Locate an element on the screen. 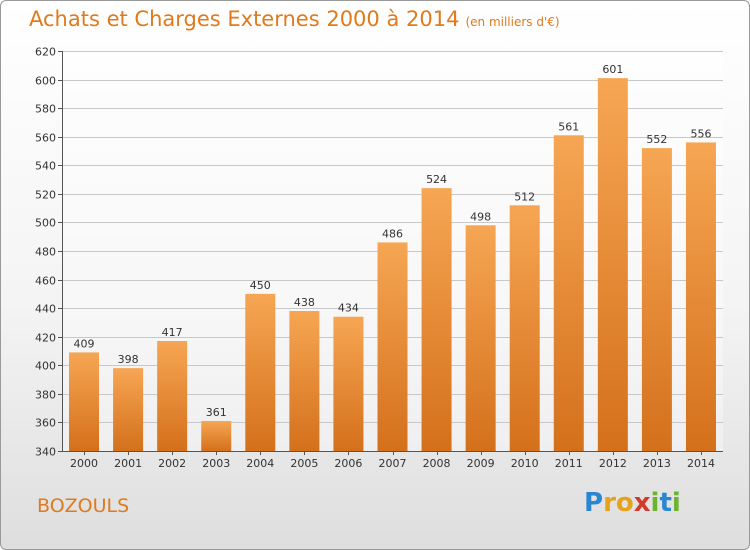 The width and height of the screenshot is (750, 550). y-tick-label: 500 is located at coordinates (45, 223).